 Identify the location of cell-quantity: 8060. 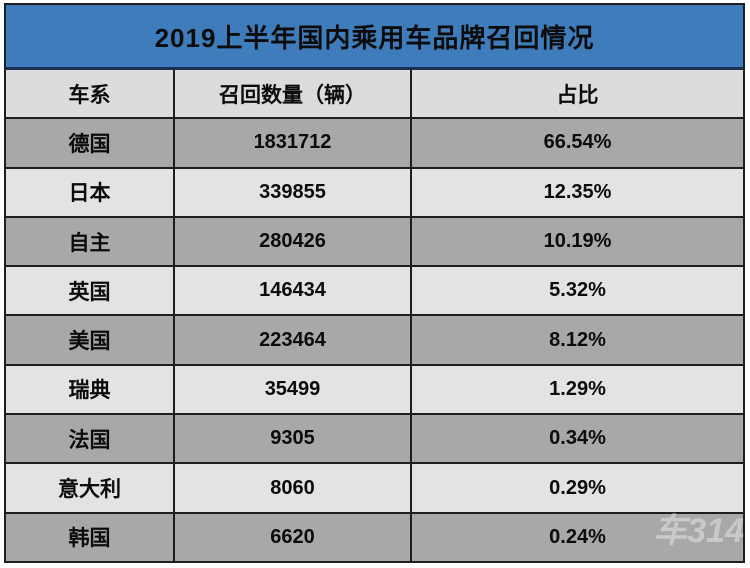
(293, 488).